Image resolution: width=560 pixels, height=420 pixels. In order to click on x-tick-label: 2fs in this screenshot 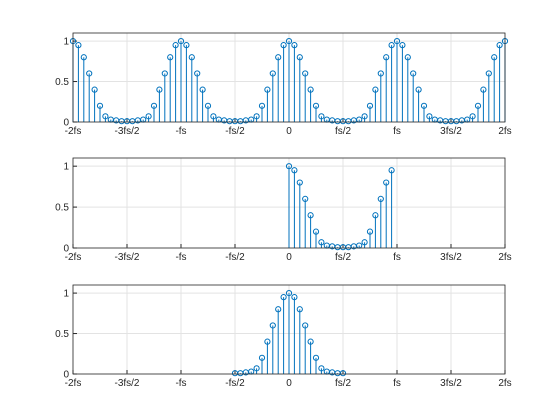, I will do `click(504, 131)`.